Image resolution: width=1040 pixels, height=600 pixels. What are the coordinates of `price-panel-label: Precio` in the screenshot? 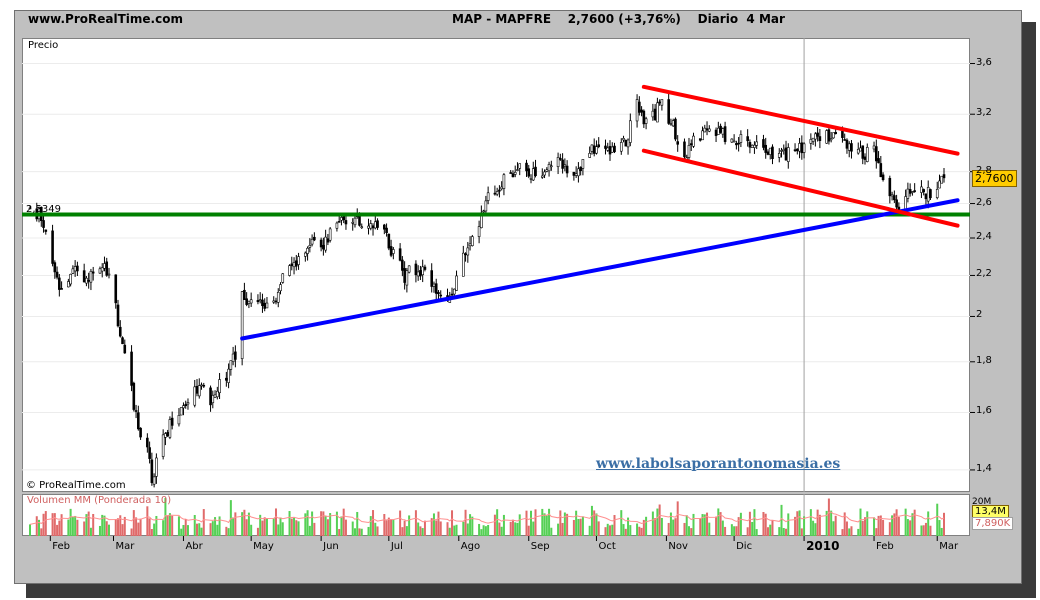 It's located at (43, 45).